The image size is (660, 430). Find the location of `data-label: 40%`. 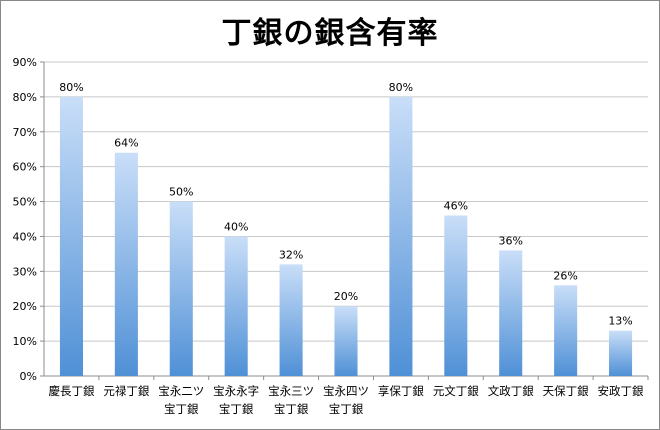

data-label: 40% is located at coordinates (236, 226).